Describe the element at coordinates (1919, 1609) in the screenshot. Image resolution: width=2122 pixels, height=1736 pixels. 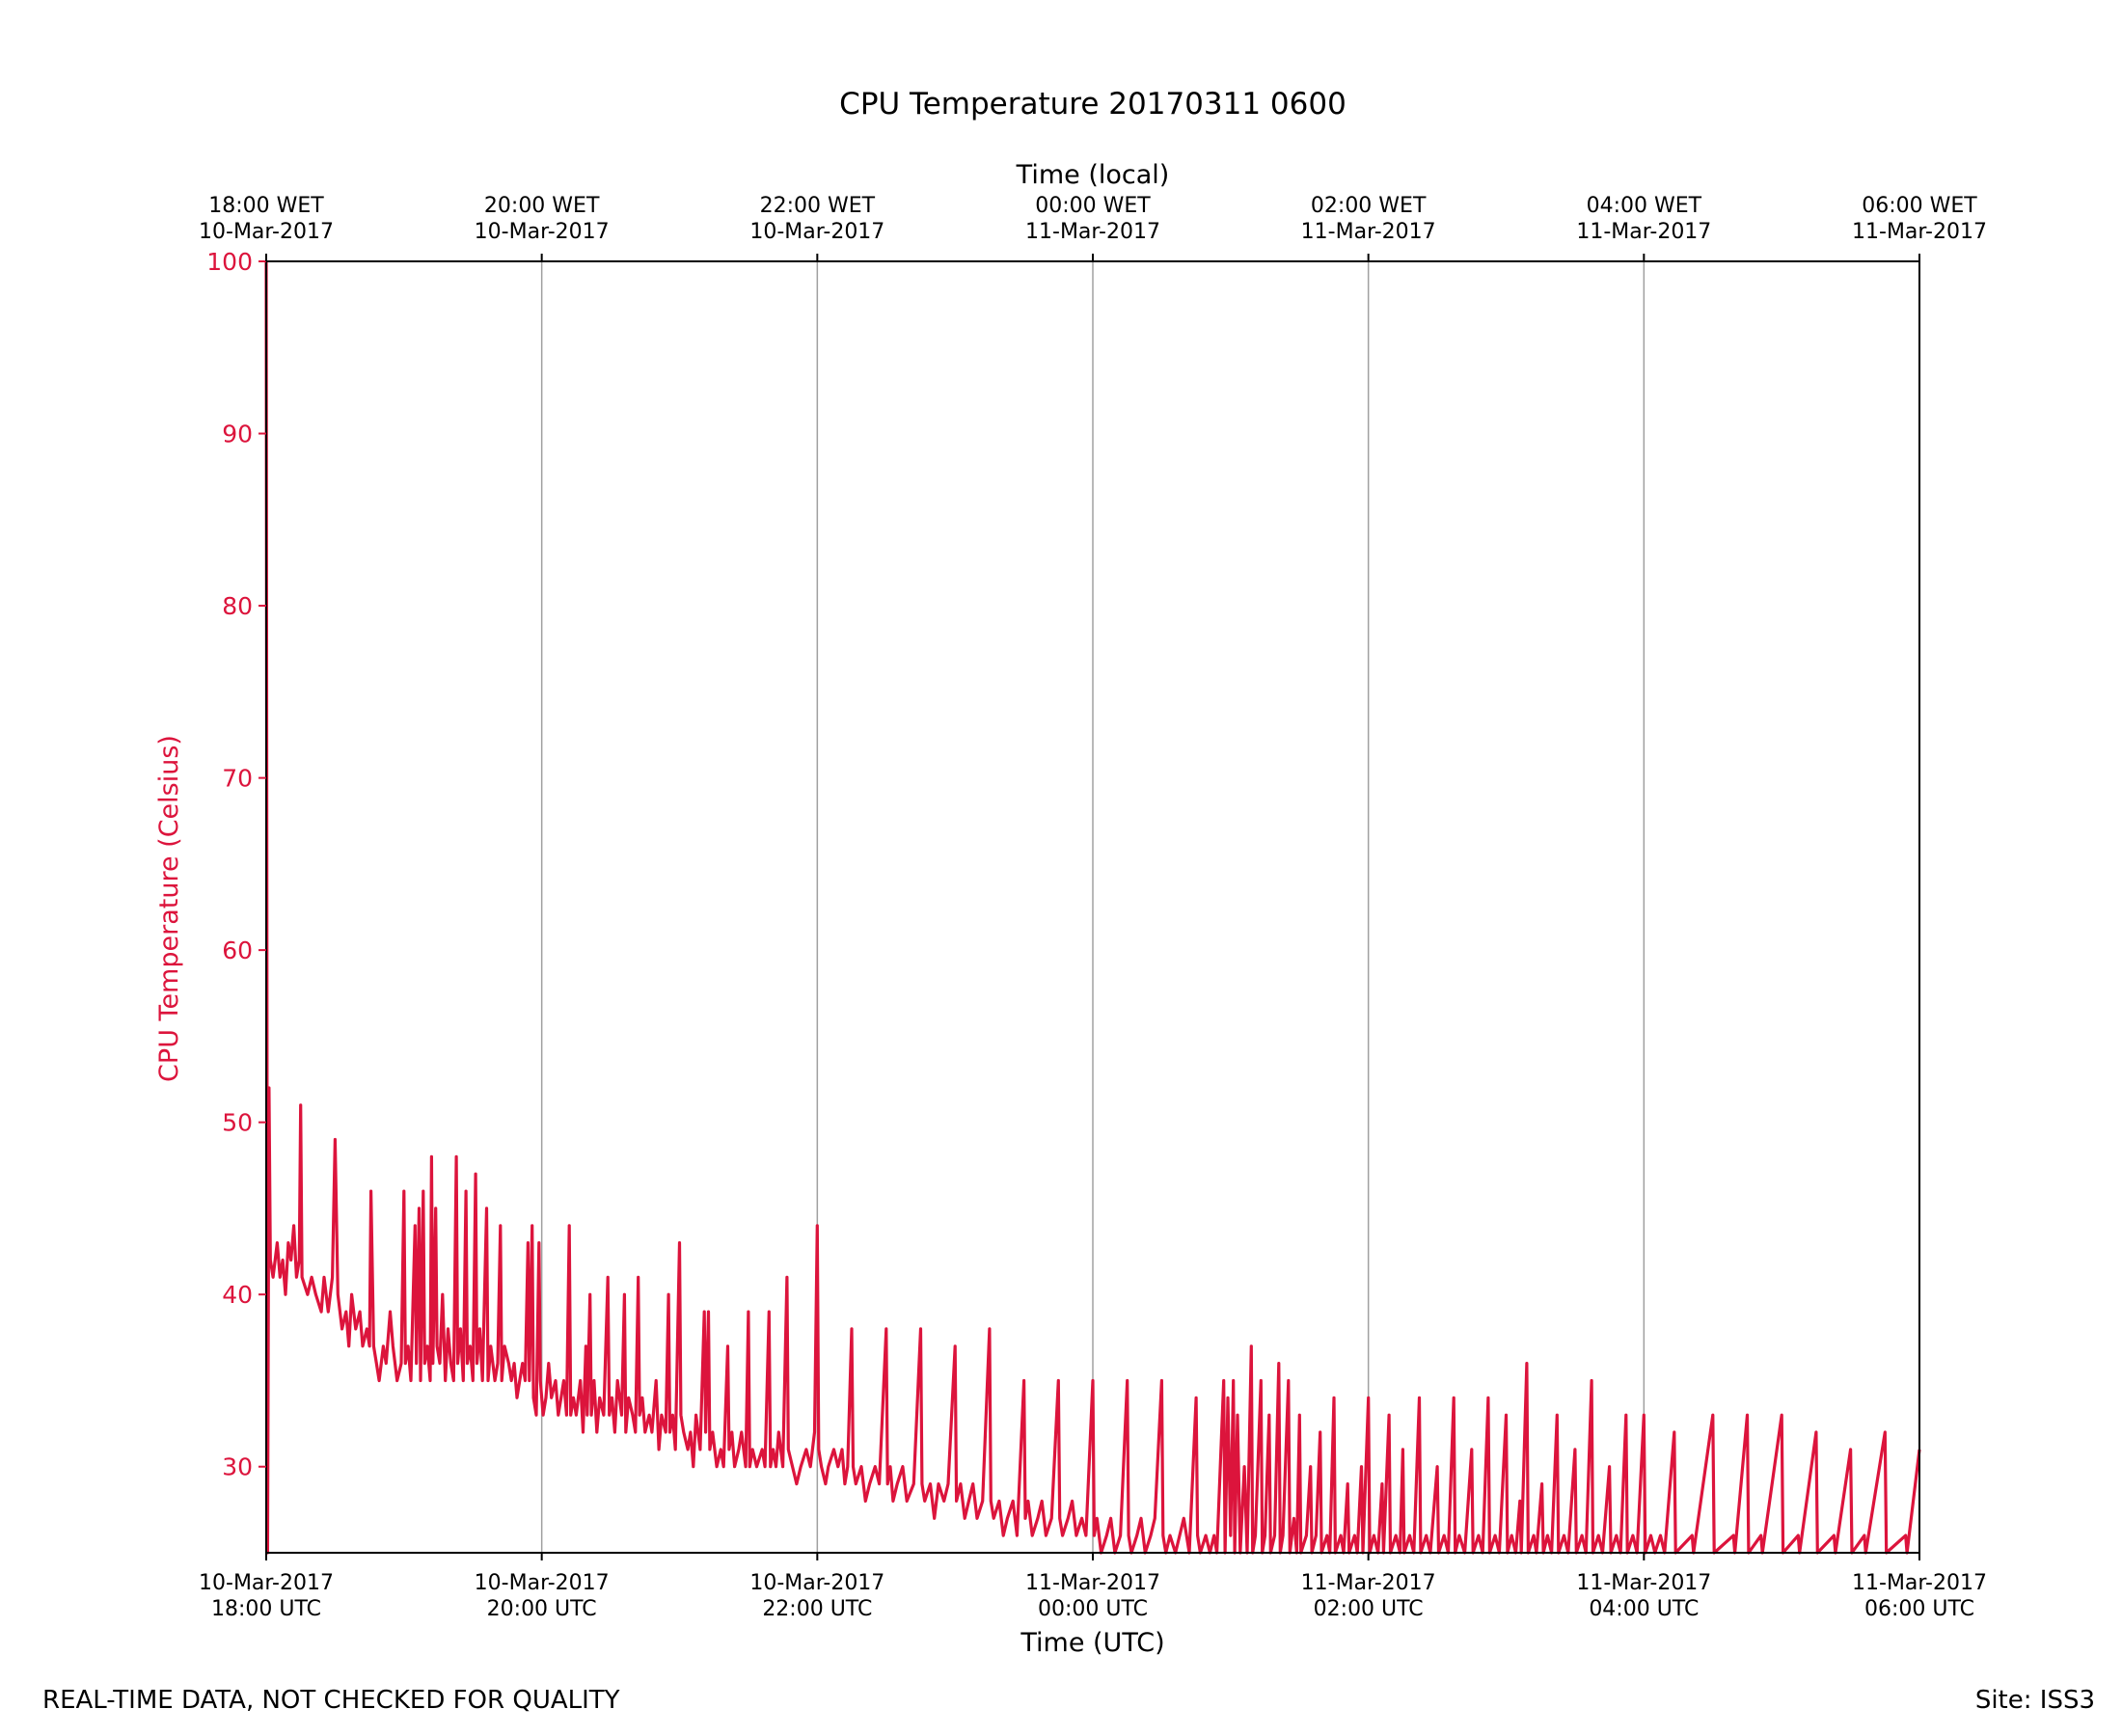
I see `bottom-x-tick-time: 06:00 UTC` at that location.